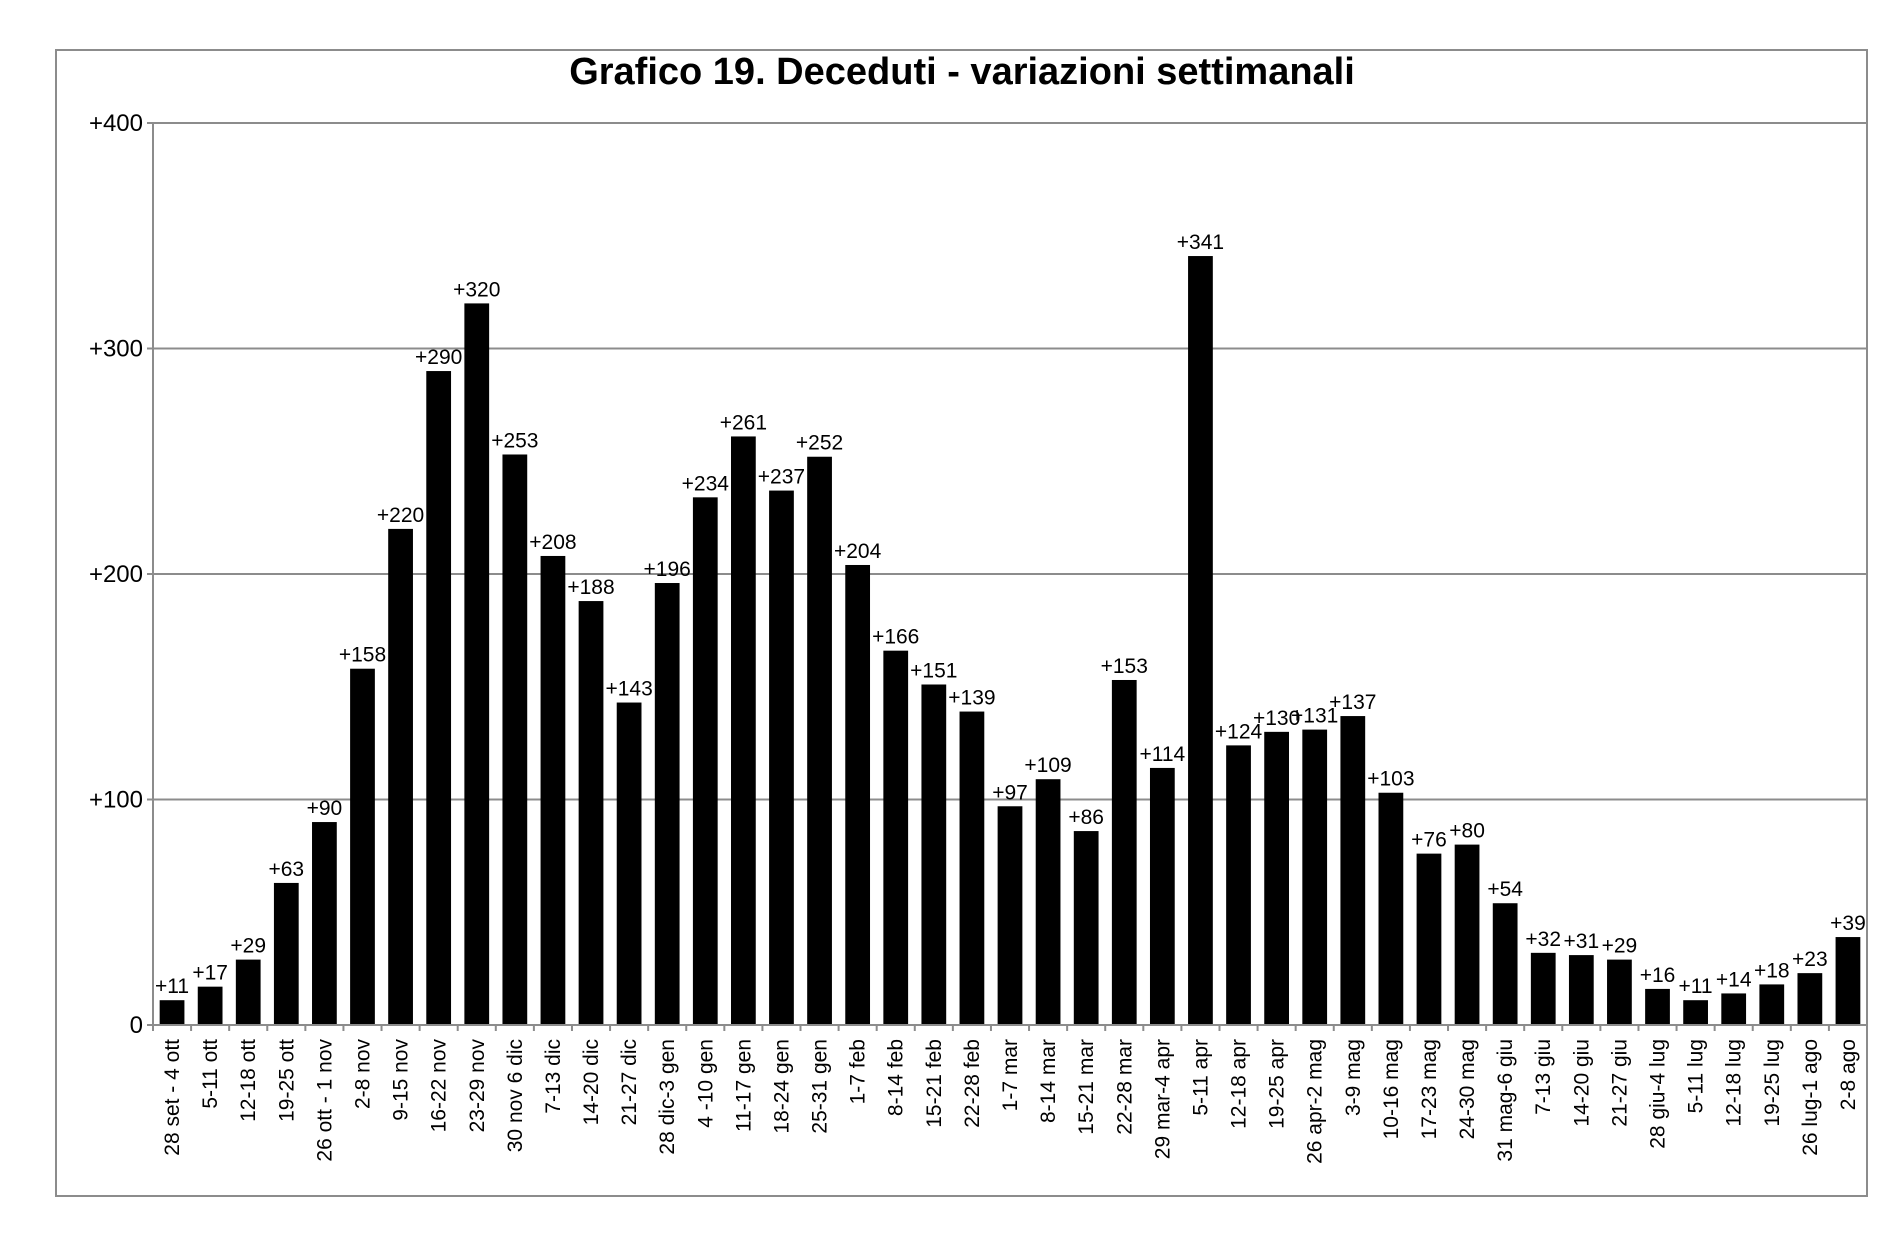  What do you see at coordinates (1581, 1083) in the screenshot?
I see `x-tick-label: 14-20 giu` at bounding box center [1581, 1083].